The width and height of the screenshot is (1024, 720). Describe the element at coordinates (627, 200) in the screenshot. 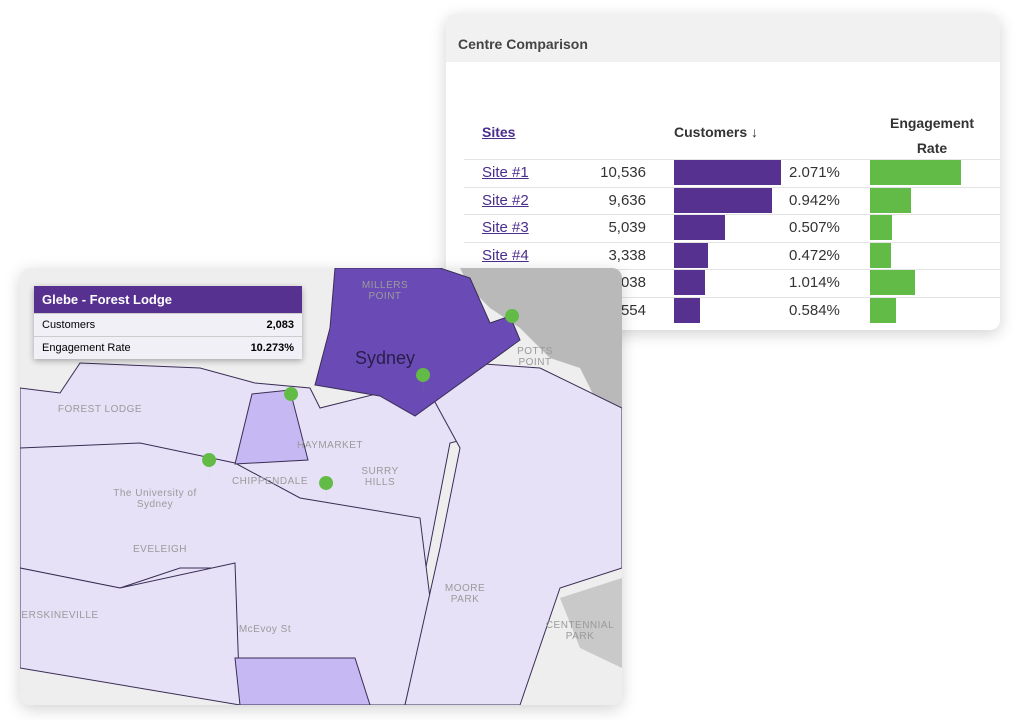

I see `customers-value: 9,636` at that location.